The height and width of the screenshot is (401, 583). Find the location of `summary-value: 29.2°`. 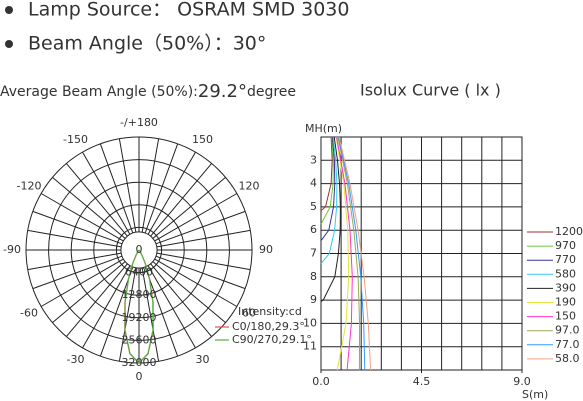

summary-value: 29.2° is located at coordinates (222, 91).